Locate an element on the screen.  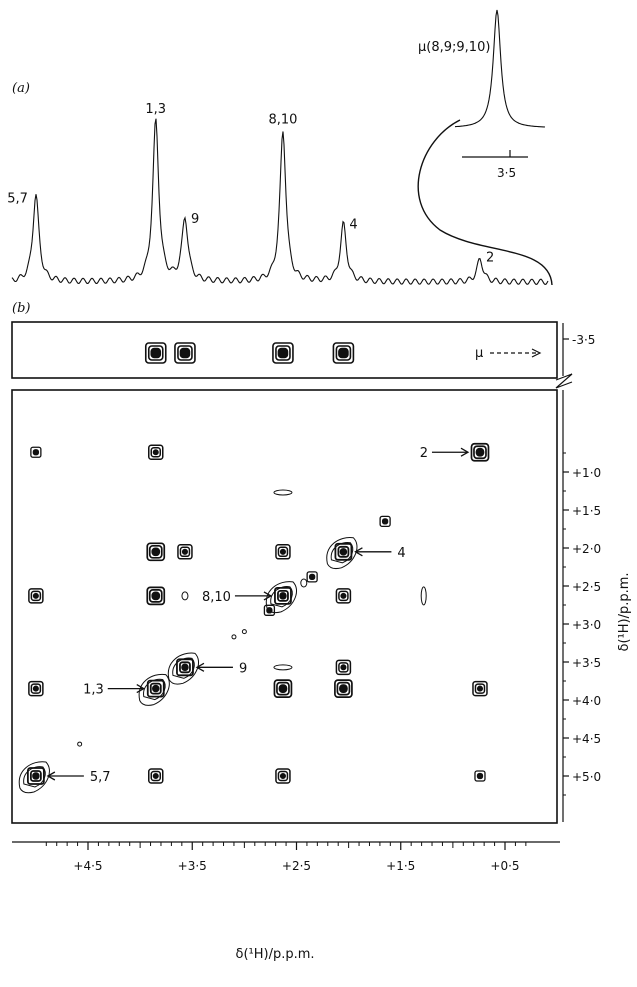
x-axis-ticks: +4·5 +3·5 +2·5 +1·5 +0·5 is located at coordinates (286, 857).